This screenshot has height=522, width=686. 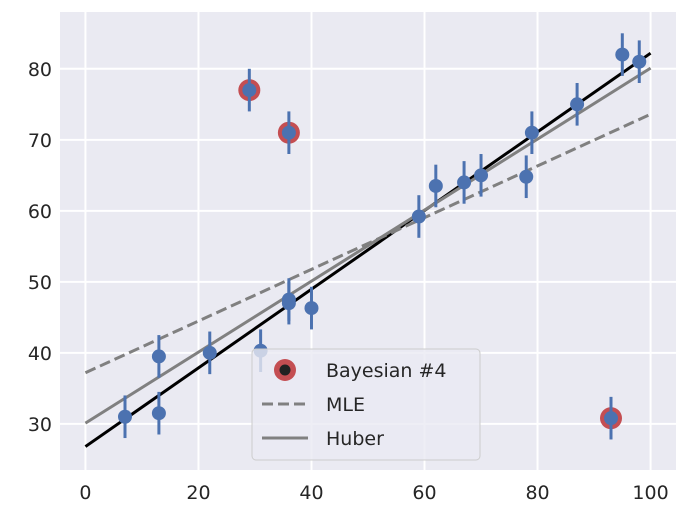 I want to click on x-tick-label: 100, so click(x=650, y=493).